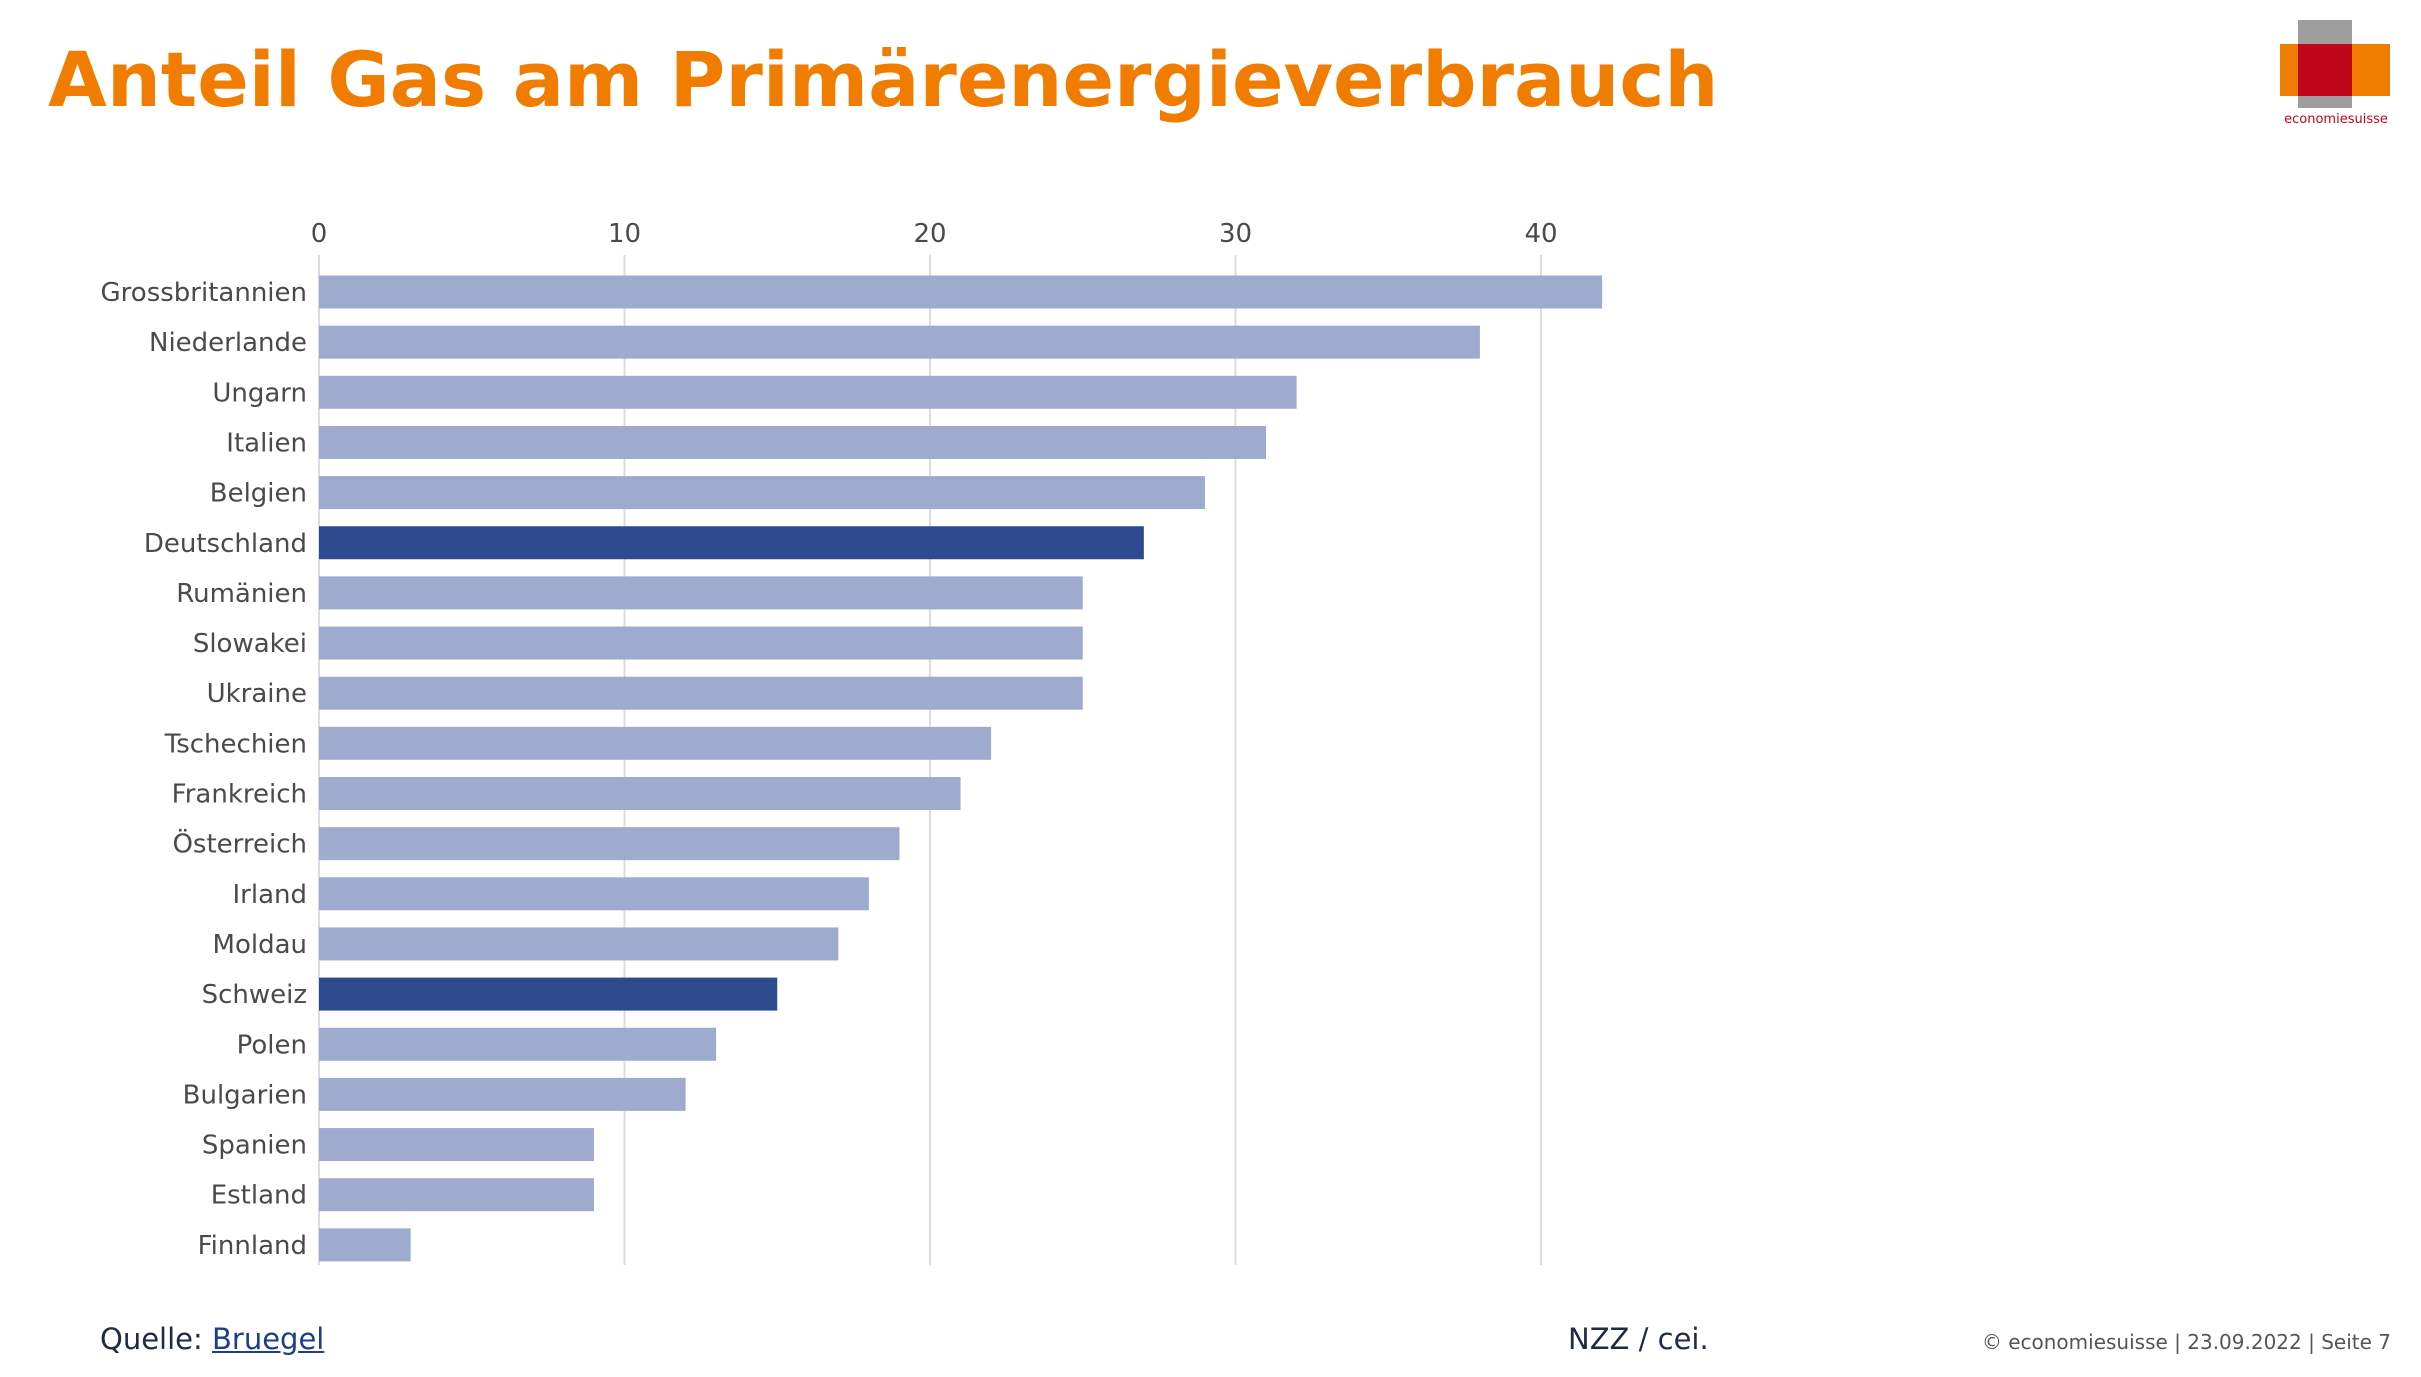  Describe the element at coordinates (2325, 70) in the screenshot. I see `logo-red-block` at that location.